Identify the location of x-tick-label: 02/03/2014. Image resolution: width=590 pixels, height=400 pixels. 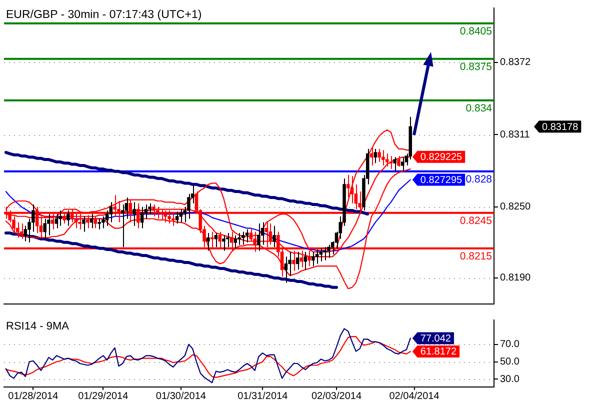
(336, 395).